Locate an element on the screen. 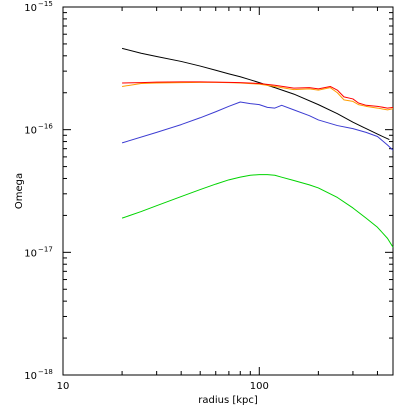  y-axis-label: Omega is located at coordinates (19, 191).